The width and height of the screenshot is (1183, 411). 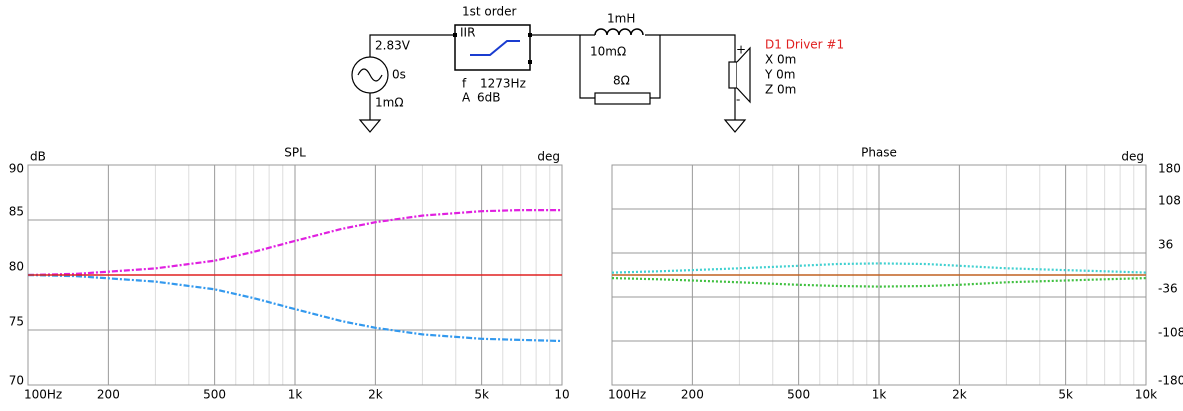 I want to click on driver-z: Z 0m, so click(x=780, y=90).